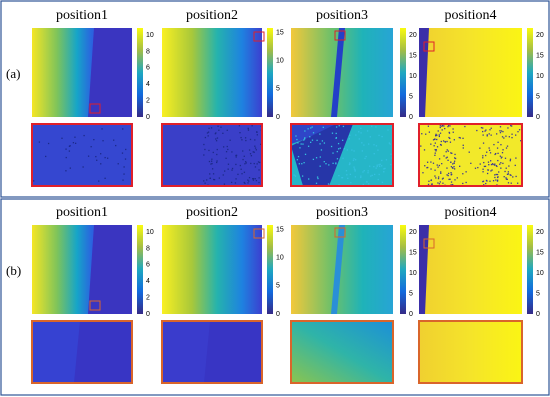  Describe the element at coordinates (278, 89) in the screenshot. I see `colorbar-tick-label: 5` at that location.